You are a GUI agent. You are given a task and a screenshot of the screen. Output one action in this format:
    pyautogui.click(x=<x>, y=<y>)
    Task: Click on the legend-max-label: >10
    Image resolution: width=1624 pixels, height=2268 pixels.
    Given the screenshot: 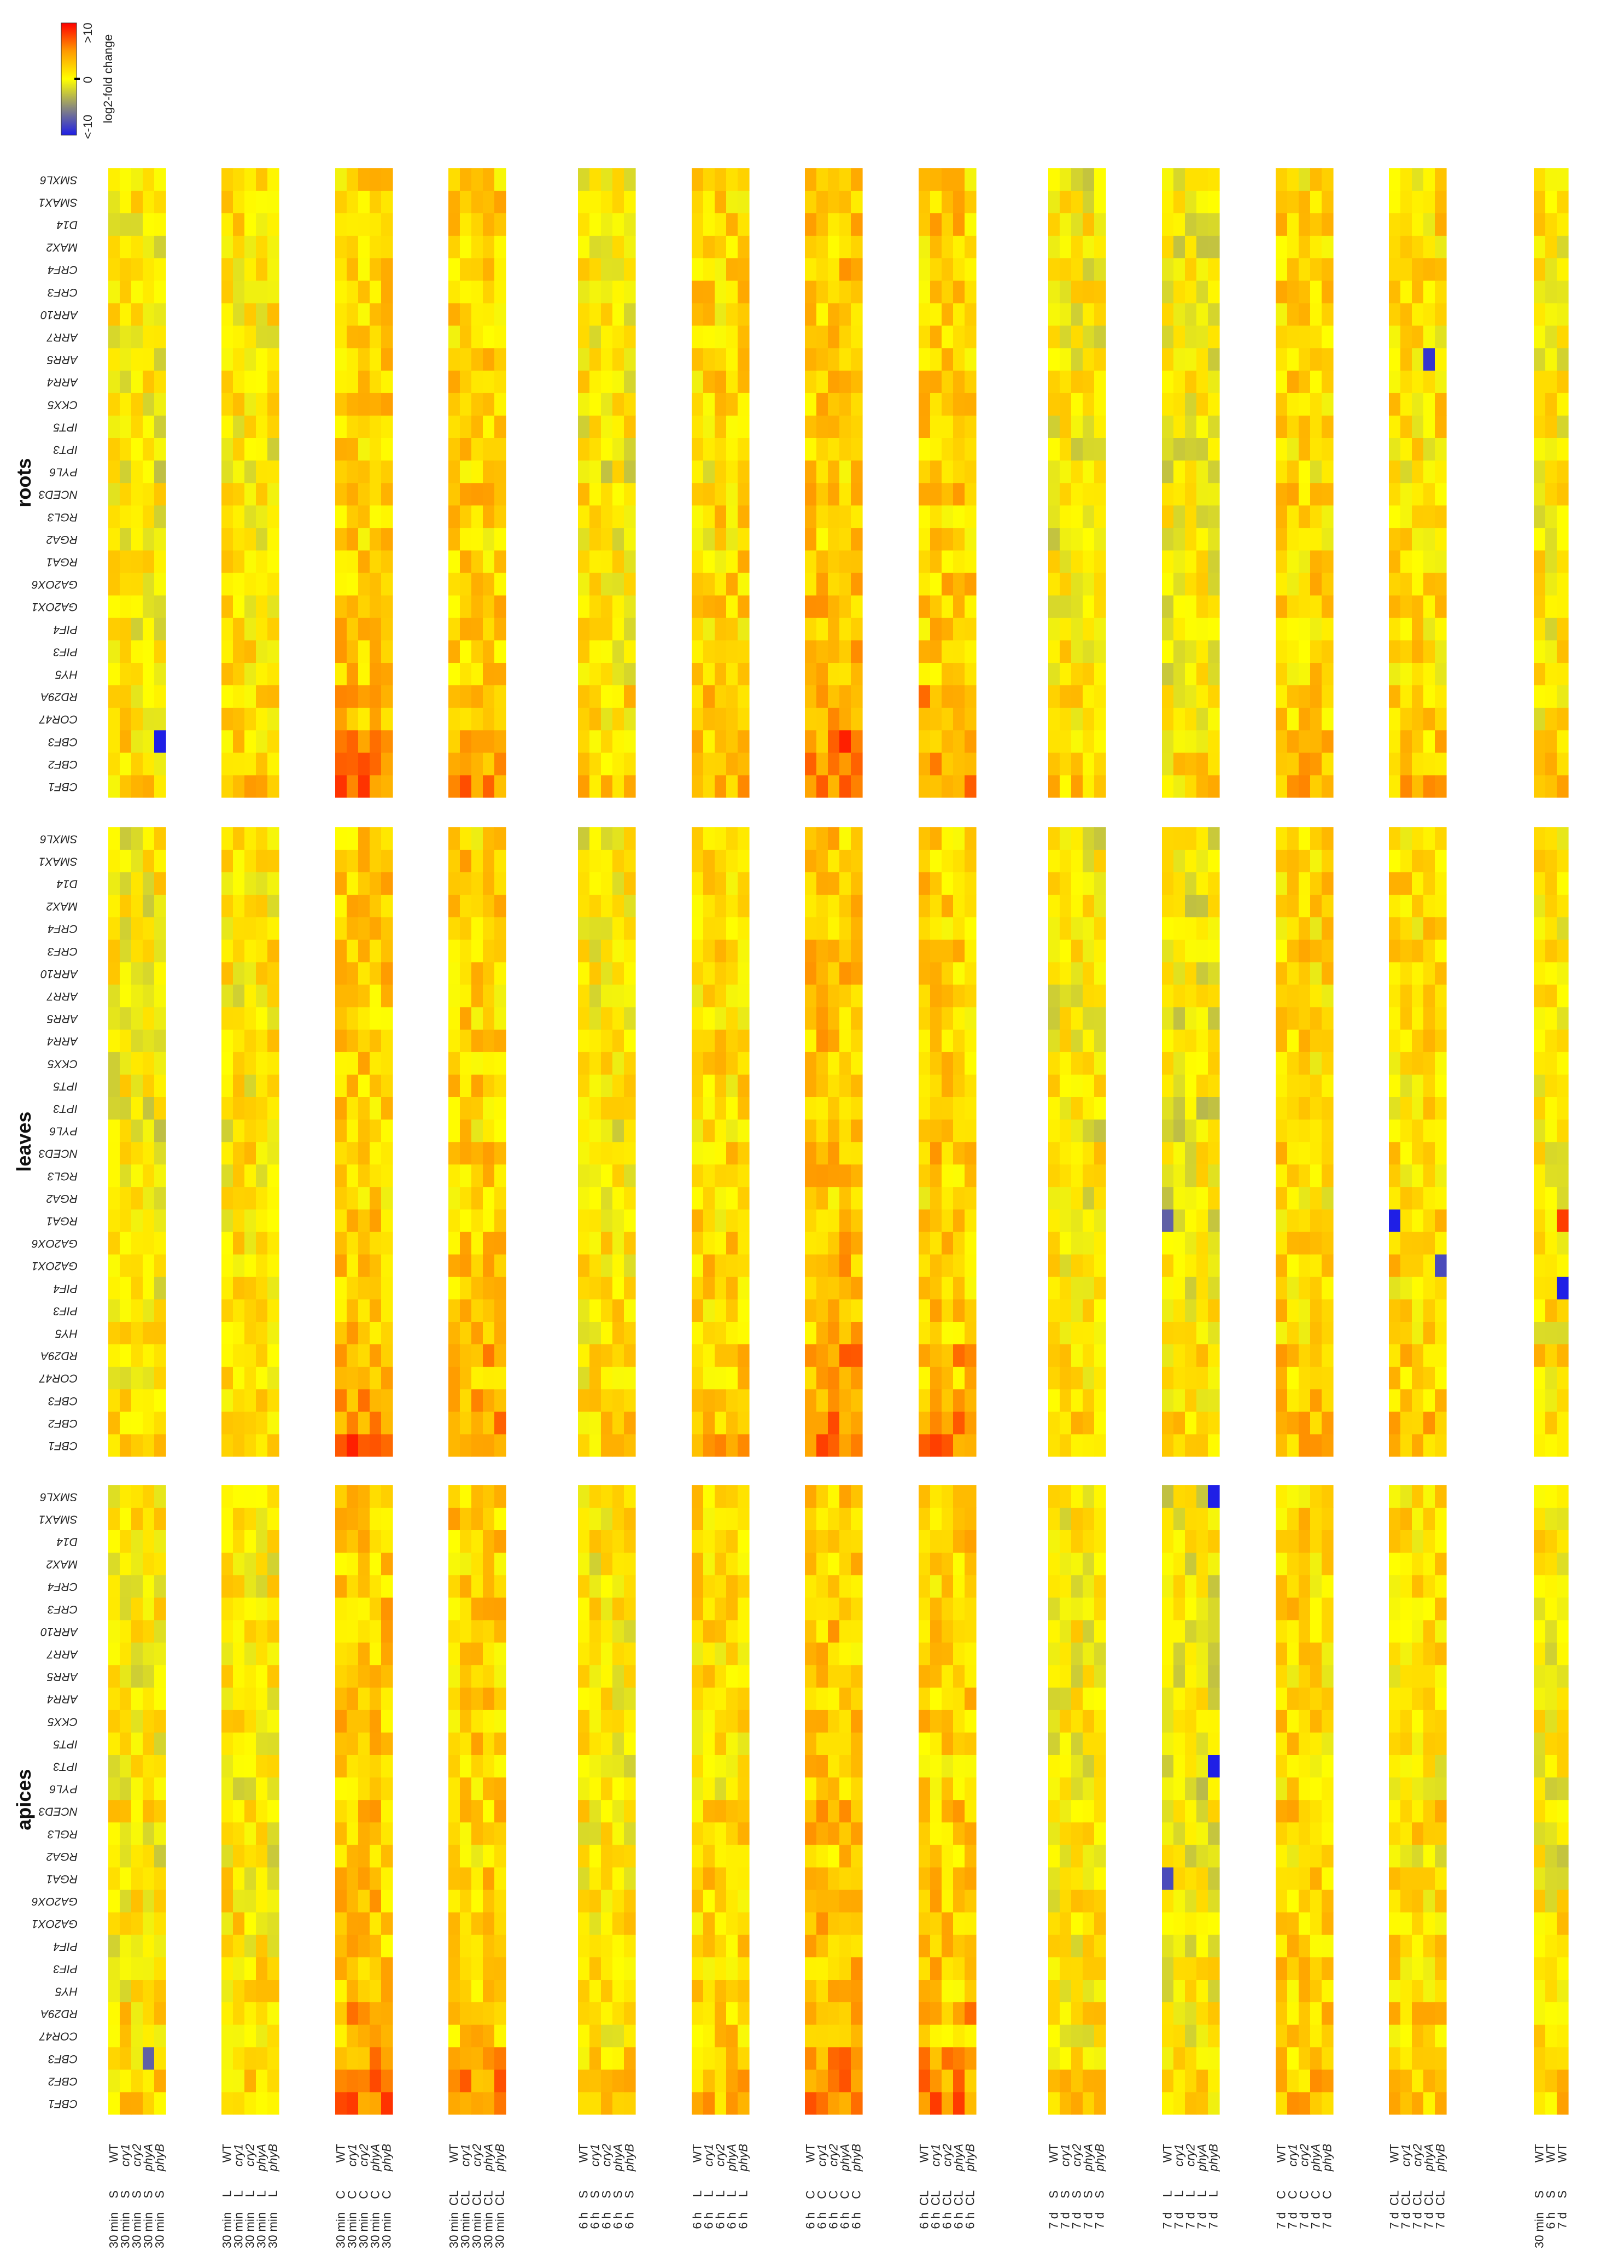 What is the action you would take?
    pyautogui.click(x=88, y=32)
    